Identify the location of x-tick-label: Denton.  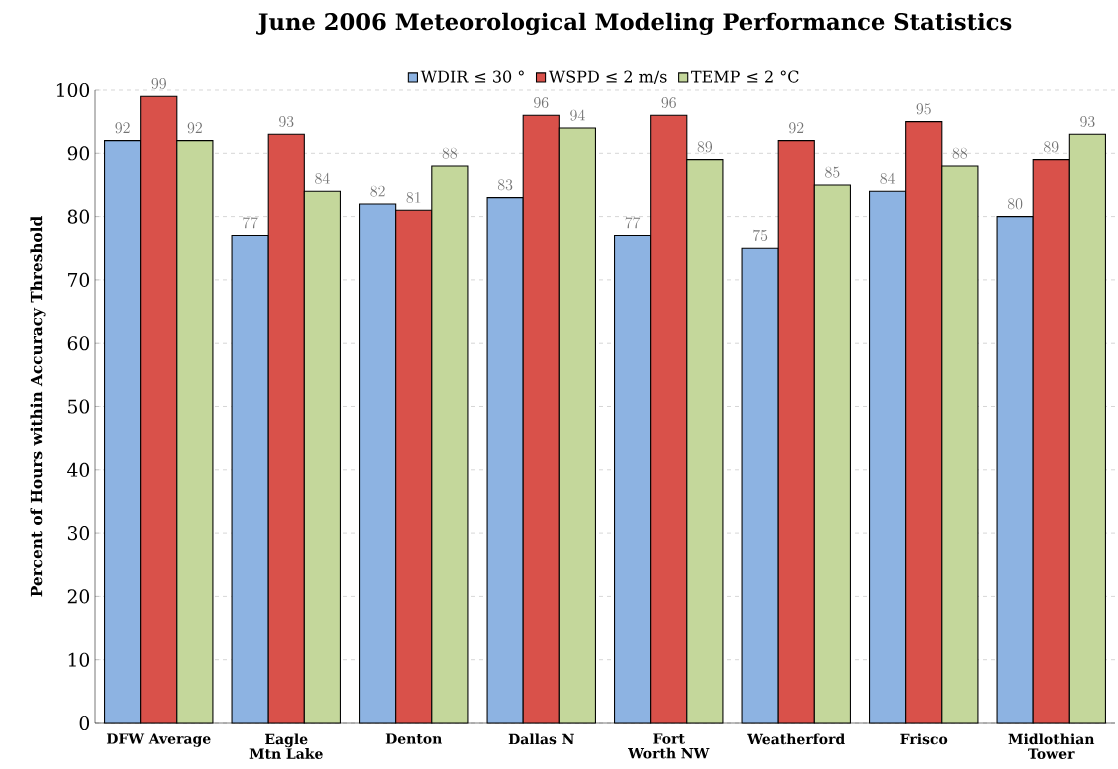
(414, 738).